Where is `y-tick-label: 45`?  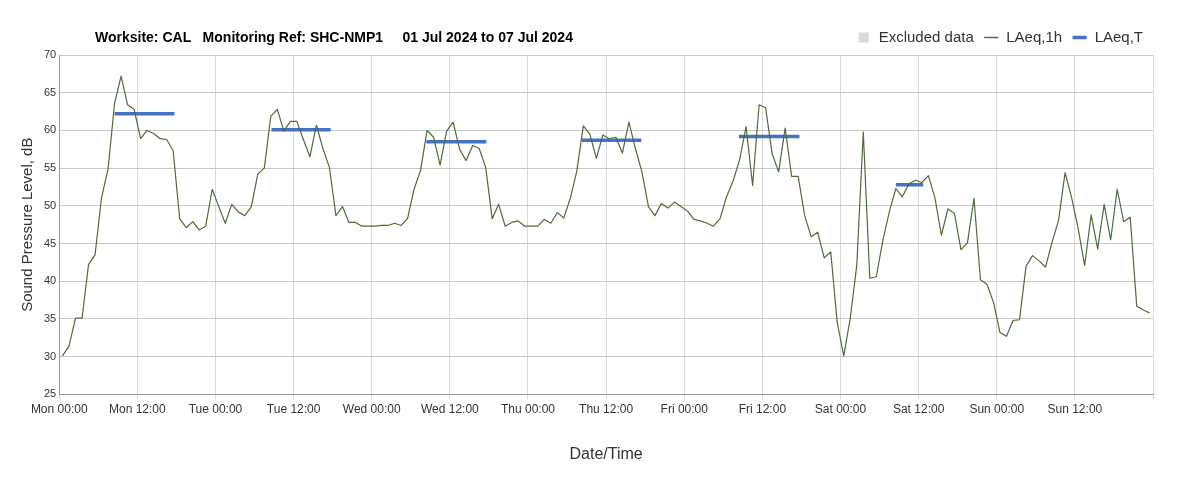 y-tick-label: 45 is located at coordinates (50, 242).